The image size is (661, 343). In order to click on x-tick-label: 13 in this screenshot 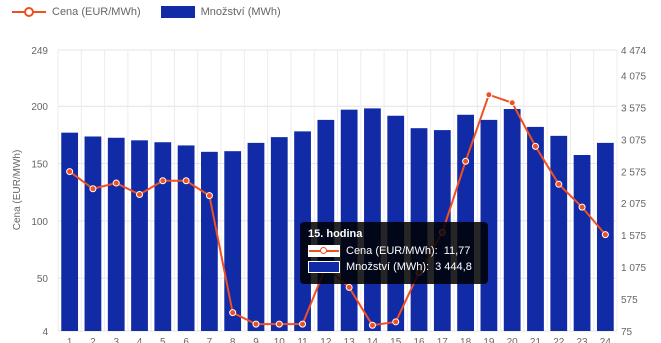, I will do `click(350, 340)`.